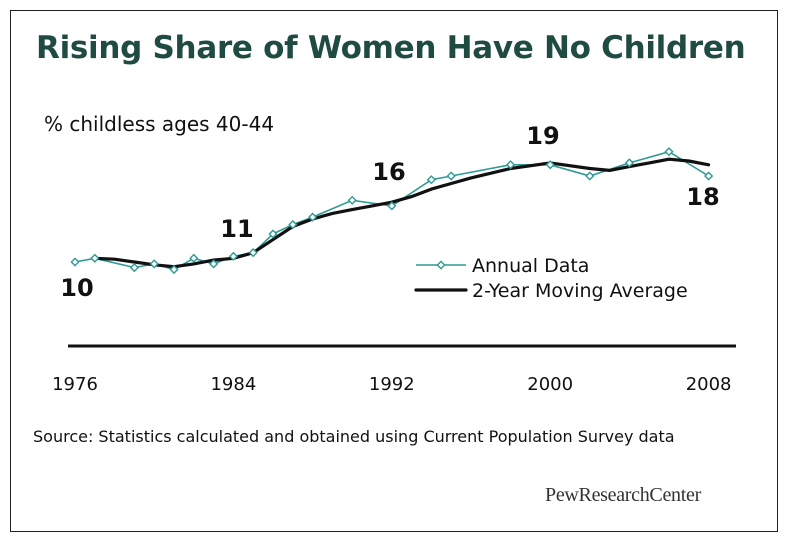 The height and width of the screenshot is (546, 800). What do you see at coordinates (709, 384) in the screenshot?
I see `x-tick-label: 2008` at bounding box center [709, 384].